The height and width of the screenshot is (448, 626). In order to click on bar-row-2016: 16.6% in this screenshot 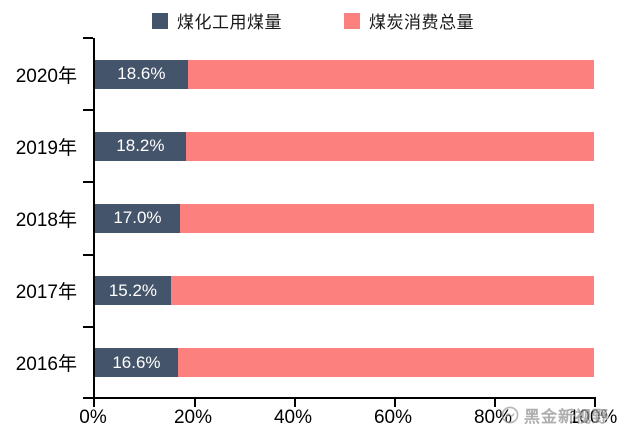, I will do `click(344, 363)`.